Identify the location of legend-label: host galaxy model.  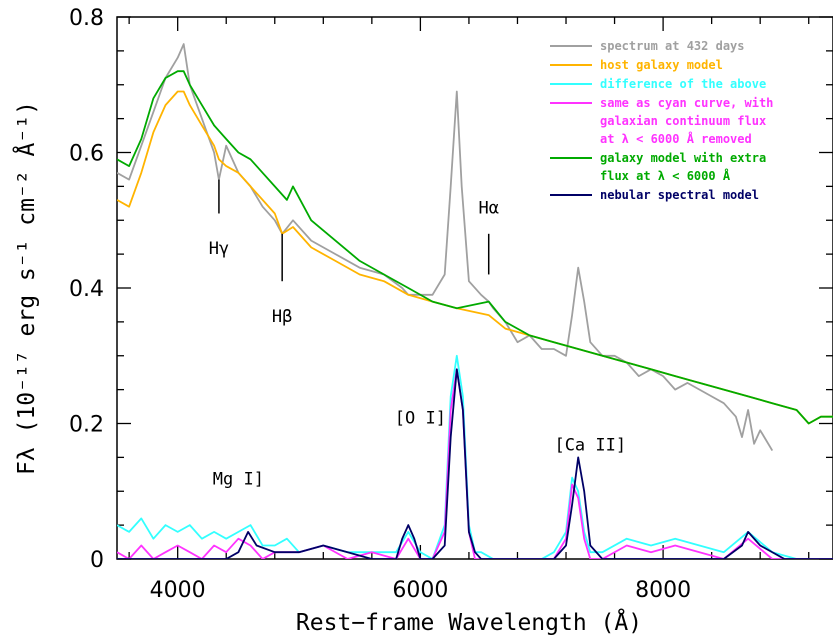
(661, 65).